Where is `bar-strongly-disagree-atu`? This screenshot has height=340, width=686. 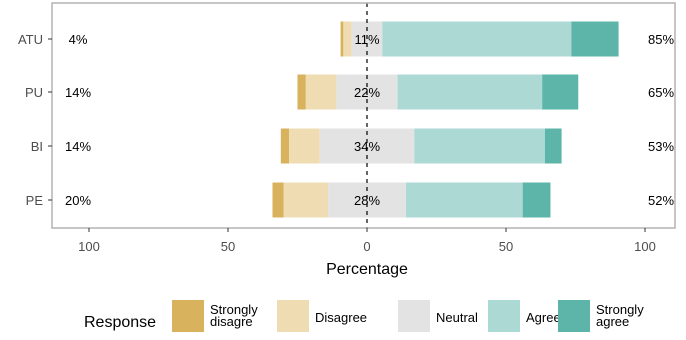
bar-strongly-disagree-atu is located at coordinates (342, 39).